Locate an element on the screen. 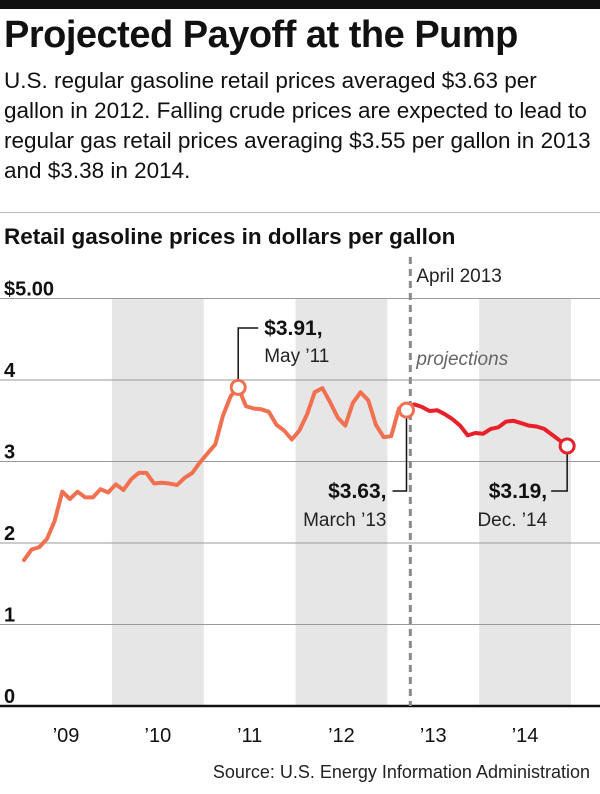  divider-rule is located at coordinates (300, 212).